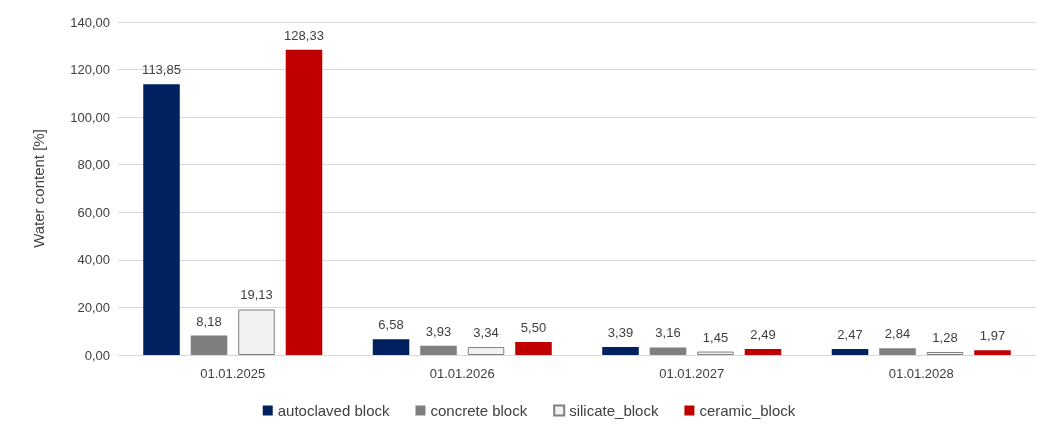 The image size is (1058, 445). Describe the element at coordinates (850, 335) in the screenshot. I see `data-label: 2,47` at that location.